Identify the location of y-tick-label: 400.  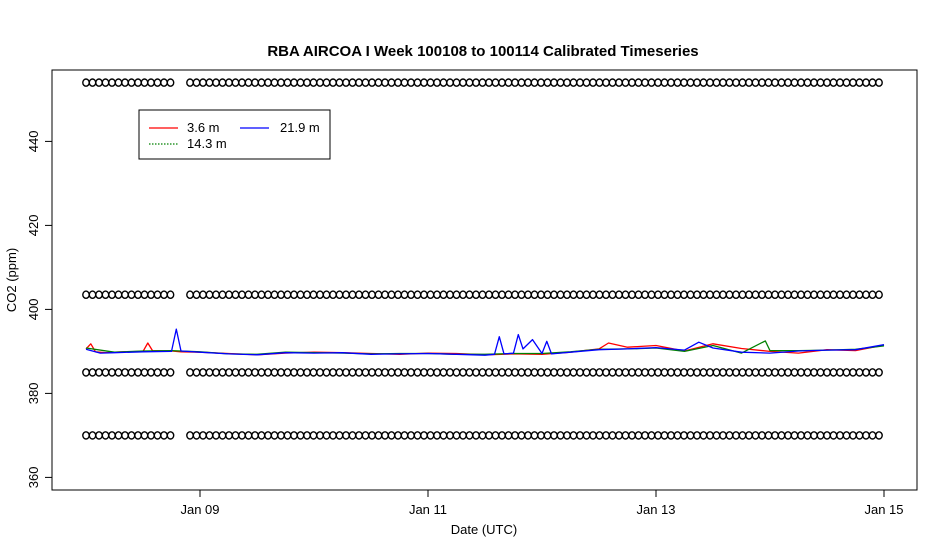
(33, 310).